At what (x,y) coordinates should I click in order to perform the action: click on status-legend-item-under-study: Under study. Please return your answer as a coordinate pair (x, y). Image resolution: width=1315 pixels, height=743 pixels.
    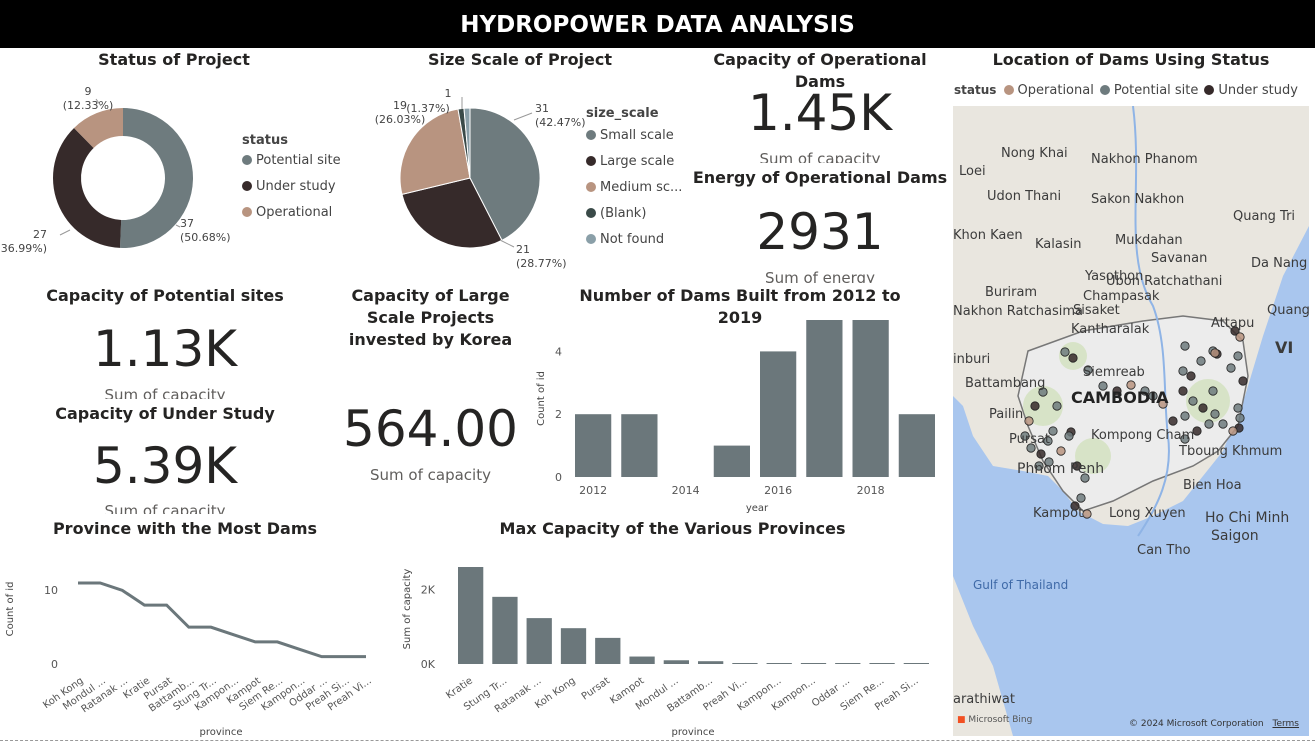
    Looking at the image, I should click on (289, 186).